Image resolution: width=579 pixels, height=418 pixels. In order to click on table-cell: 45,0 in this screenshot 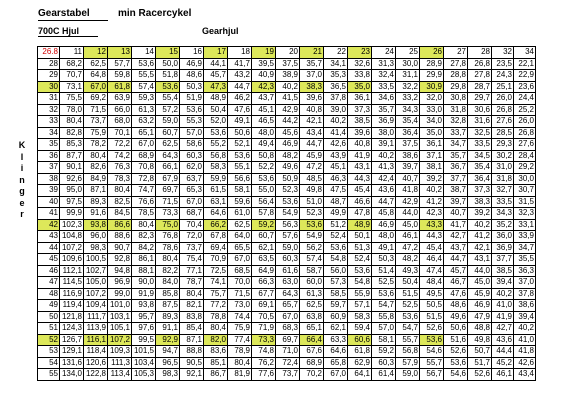, I will do `click(407, 224)`.